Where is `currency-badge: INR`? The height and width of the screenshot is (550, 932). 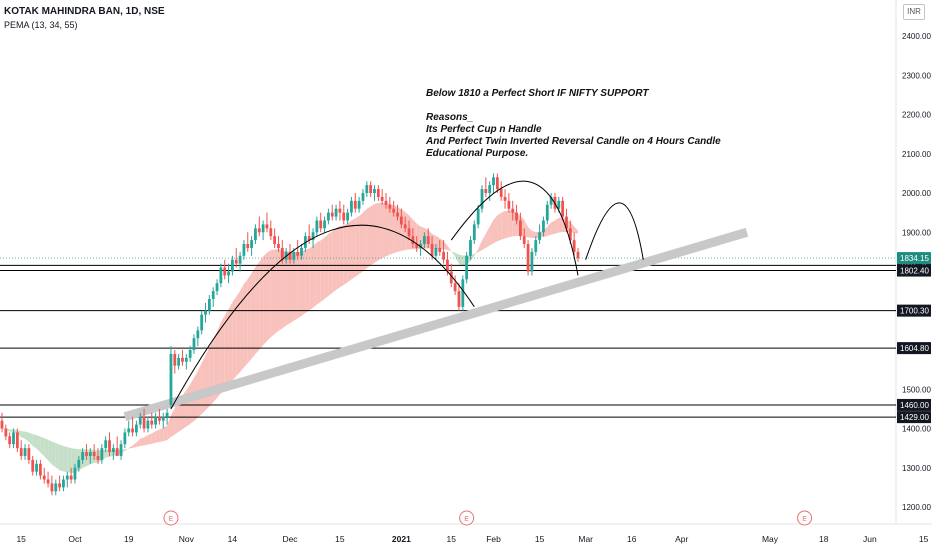
currency-badge: INR is located at coordinates (914, 12).